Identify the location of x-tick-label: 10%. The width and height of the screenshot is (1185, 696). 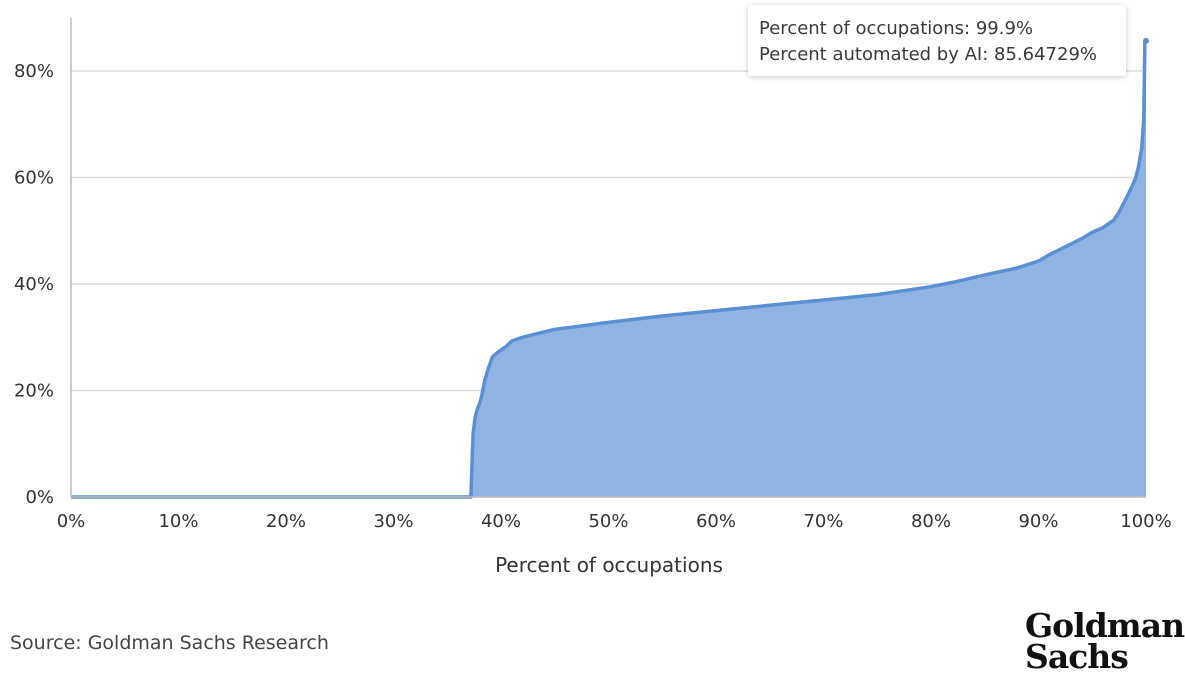
(178, 521).